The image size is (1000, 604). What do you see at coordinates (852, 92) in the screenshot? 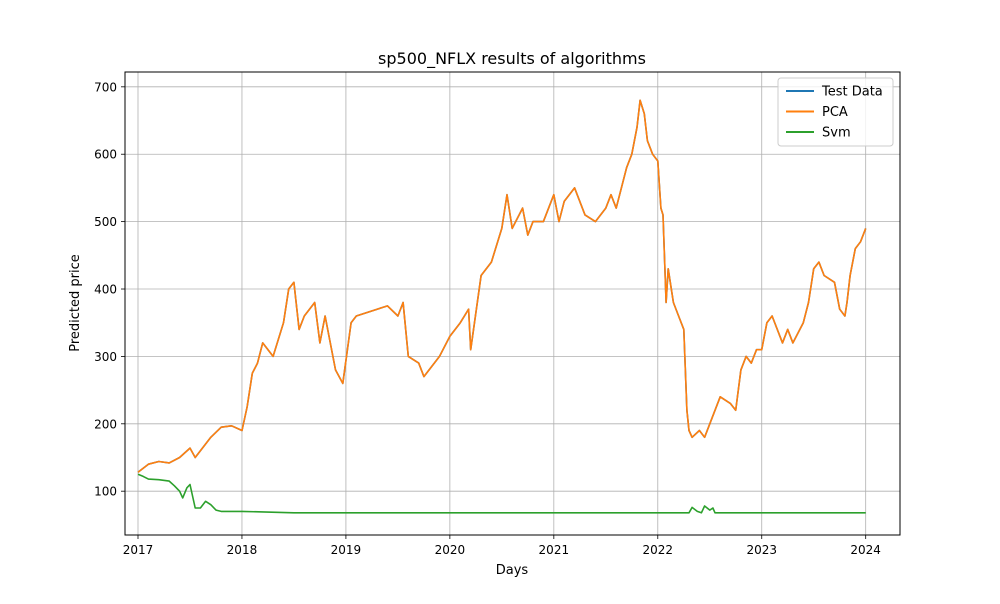
I see `legend-label: Test Data` at bounding box center [852, 92].